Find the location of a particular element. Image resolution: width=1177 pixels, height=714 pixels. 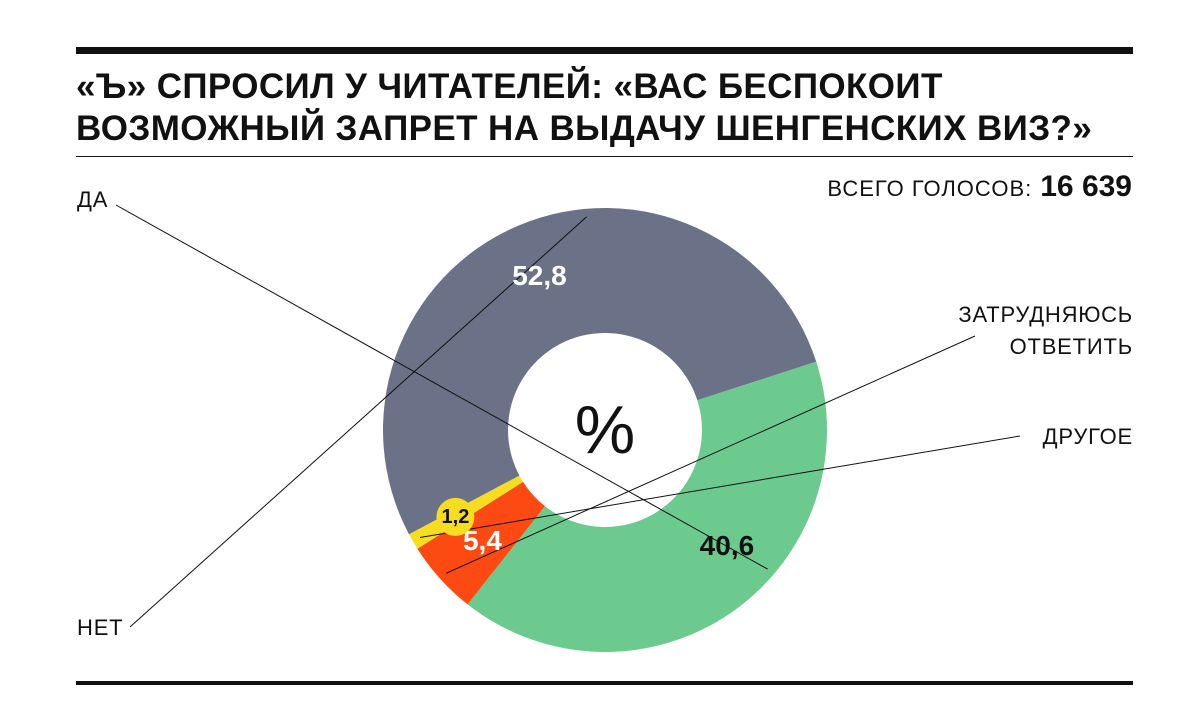

leader-line-drugoe is located at coordinates (720, 487).